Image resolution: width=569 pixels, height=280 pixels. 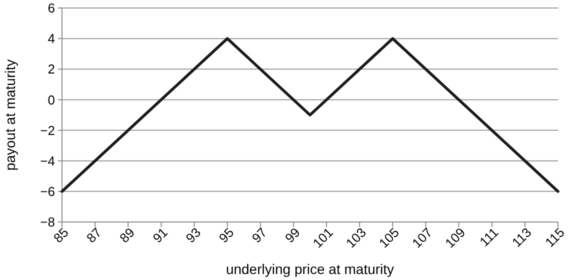 What do you see at coordinates (259, 235) in the screenshot?
I see `x-tick-label: 97` at bounding box center [259, 235].